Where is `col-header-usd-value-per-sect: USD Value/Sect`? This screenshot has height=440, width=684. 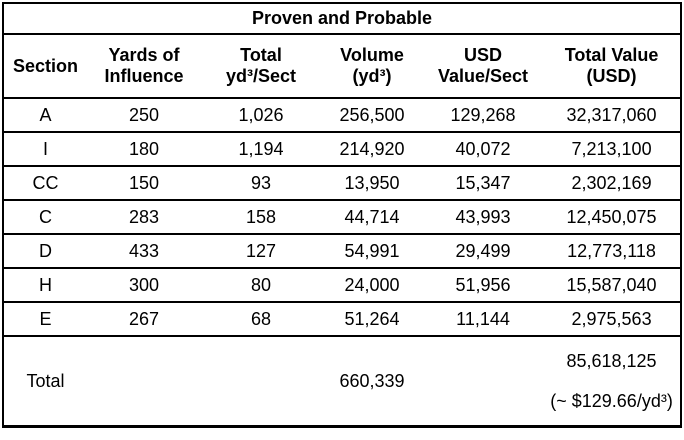
col-header-usd-value-per-sect: USD Value/Sect is located at coordinates (483, 66).